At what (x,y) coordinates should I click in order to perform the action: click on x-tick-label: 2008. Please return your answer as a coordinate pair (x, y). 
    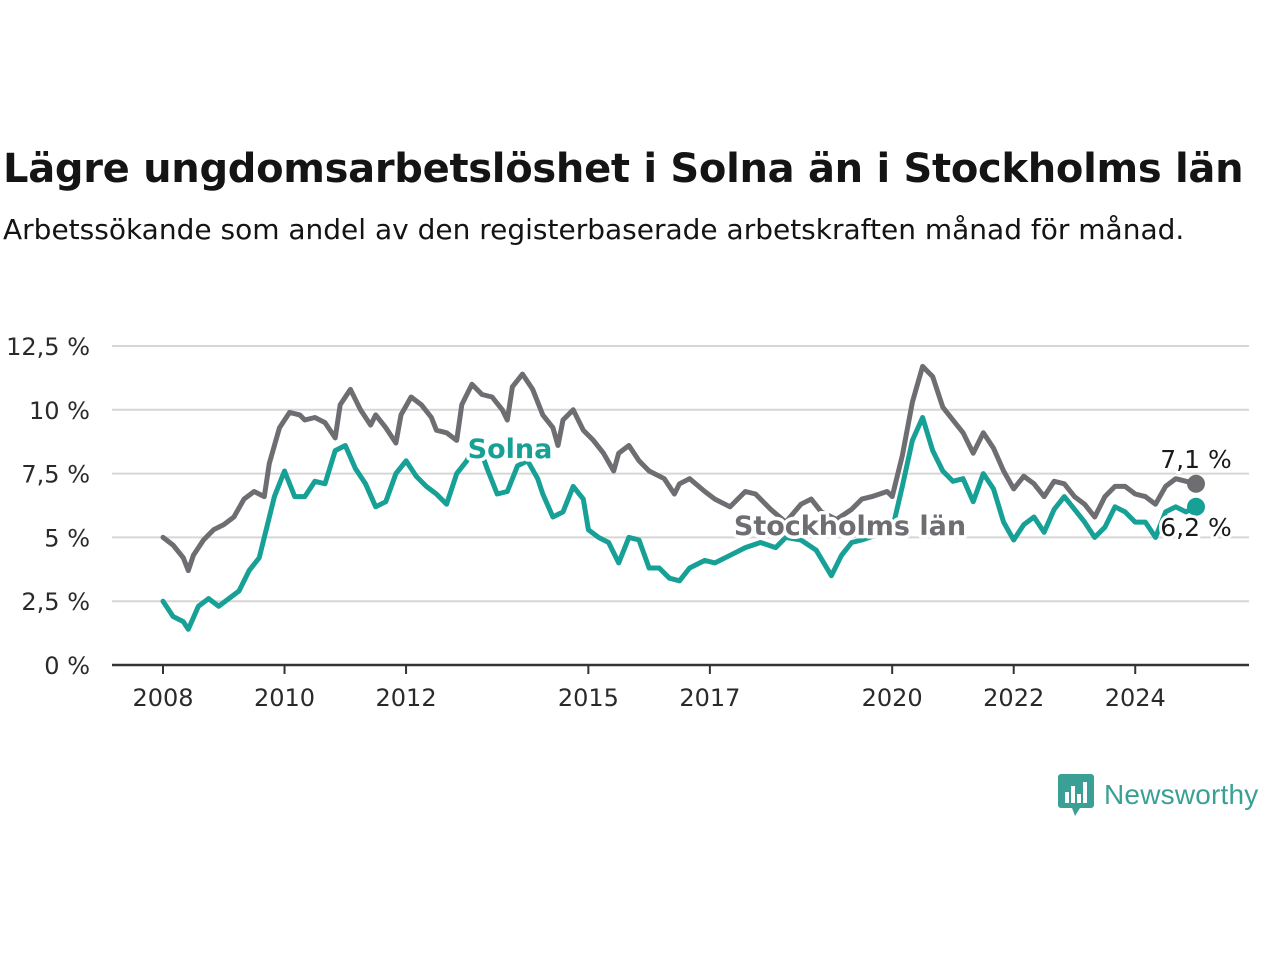
    Looking at the image, I should click on (162, 698).